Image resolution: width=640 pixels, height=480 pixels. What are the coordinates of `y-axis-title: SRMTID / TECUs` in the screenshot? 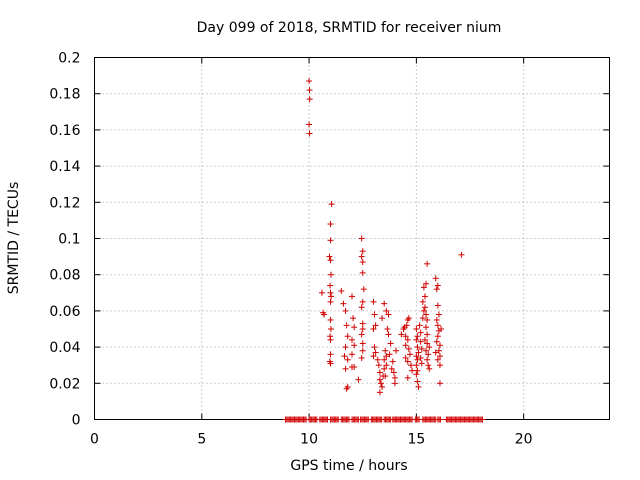 It's located at (14, 238).